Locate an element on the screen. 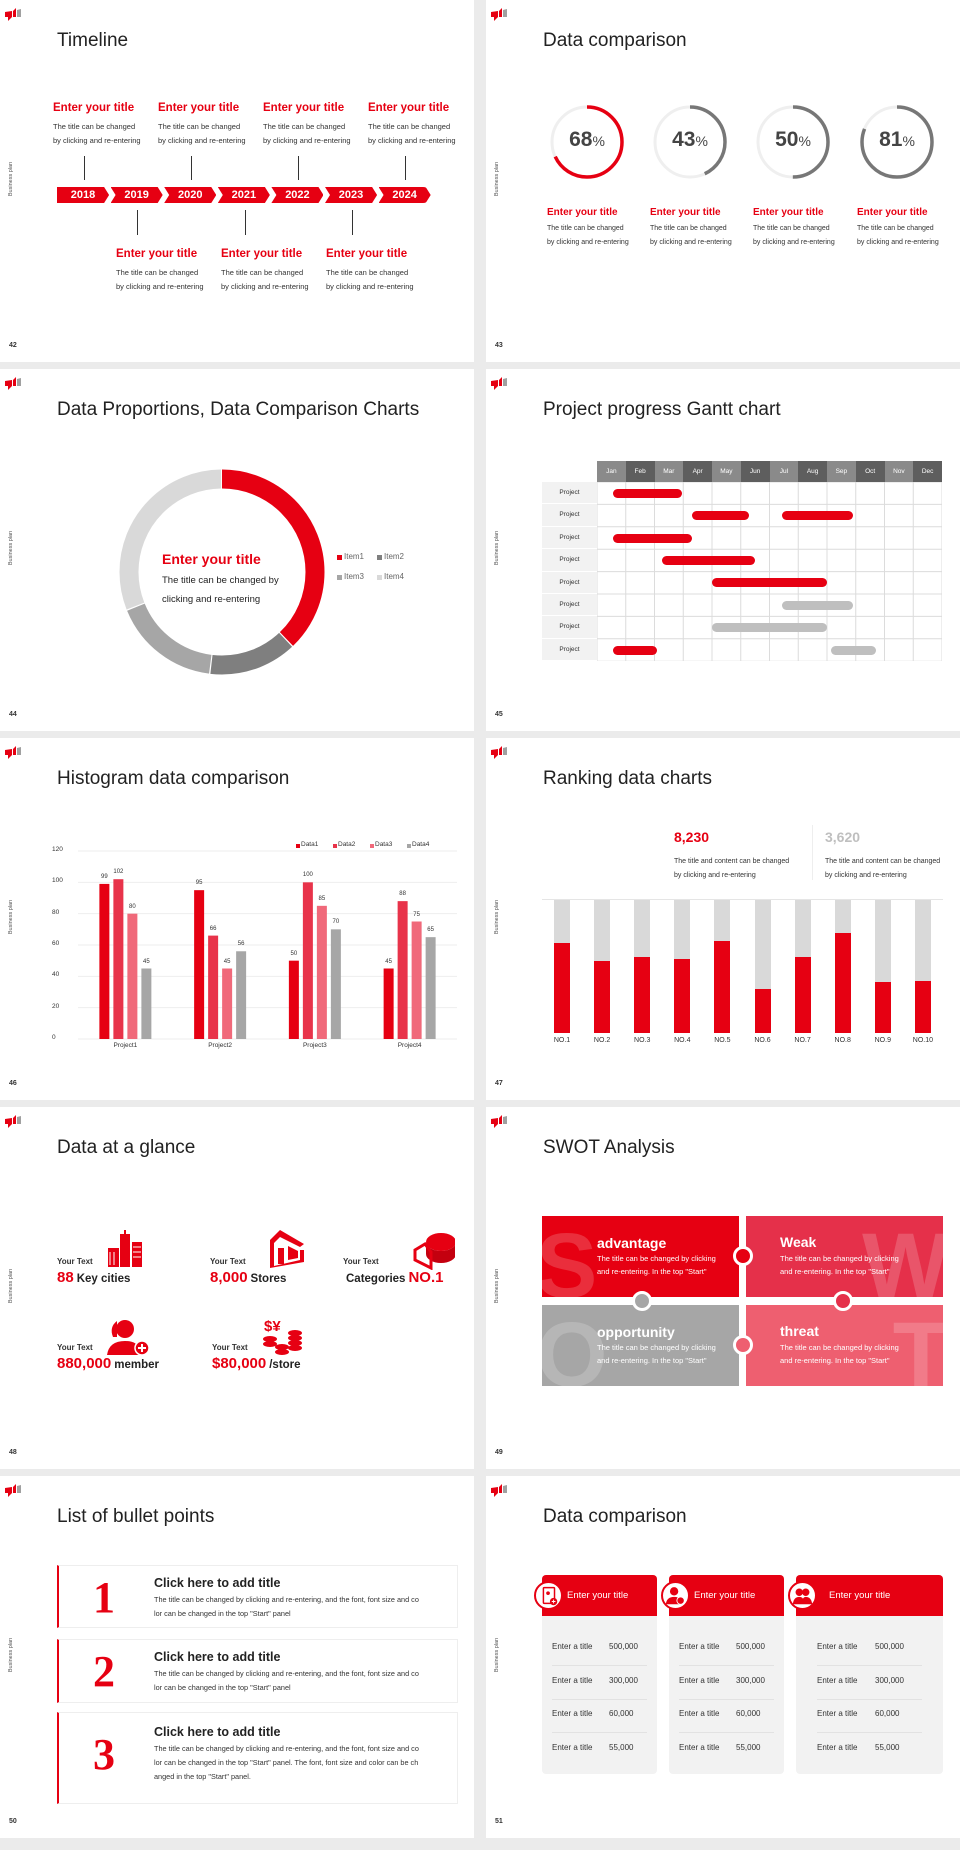  y-tick-label: 80 is located at coordinates (56, 912).